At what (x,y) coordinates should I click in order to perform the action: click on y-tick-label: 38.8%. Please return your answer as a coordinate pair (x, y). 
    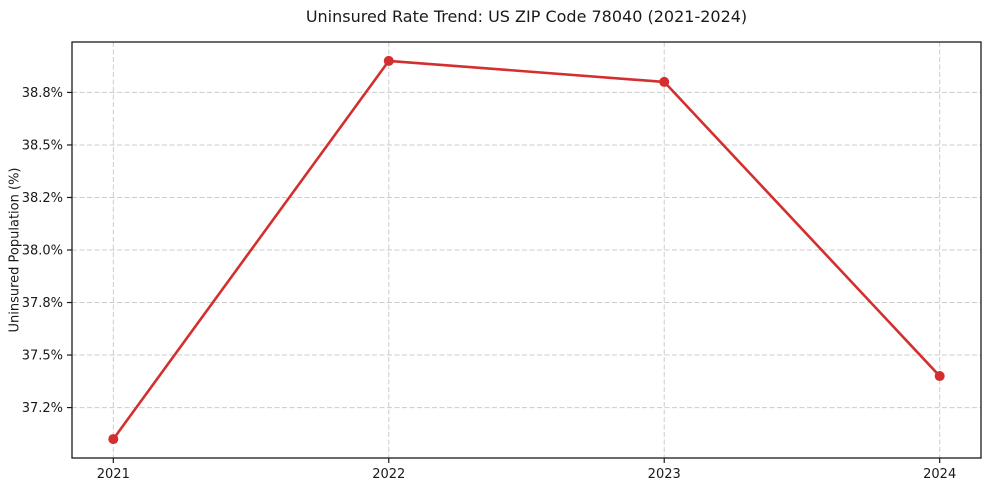
    Looking at the image, I should click on (42, 93).